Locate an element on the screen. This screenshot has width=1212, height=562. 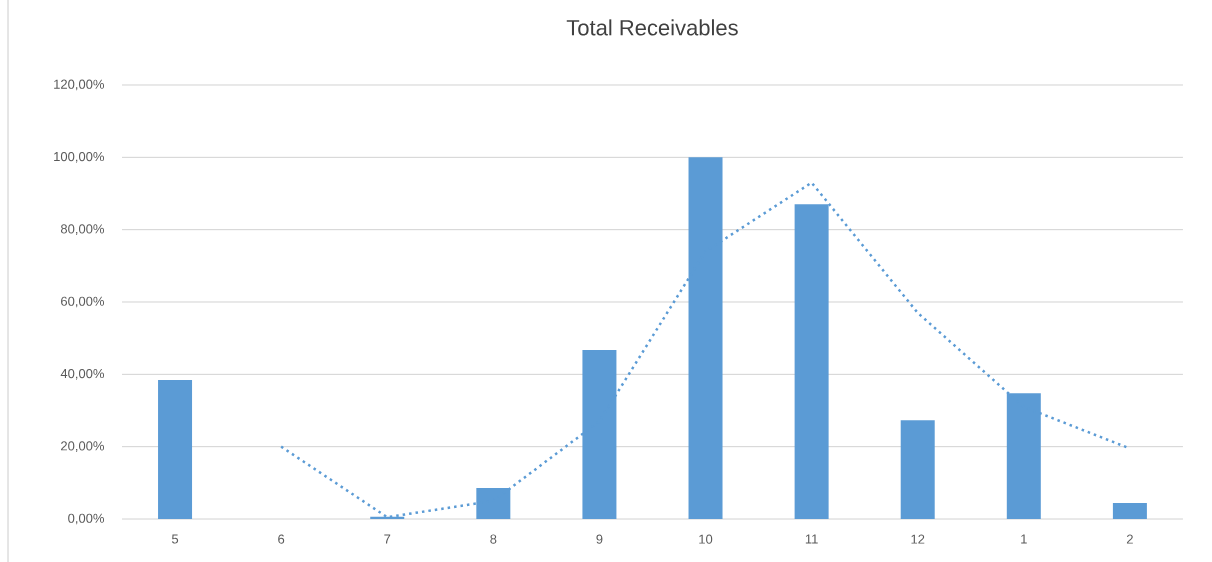
x-tick-label: 9 is located at coordinates (599, 539).